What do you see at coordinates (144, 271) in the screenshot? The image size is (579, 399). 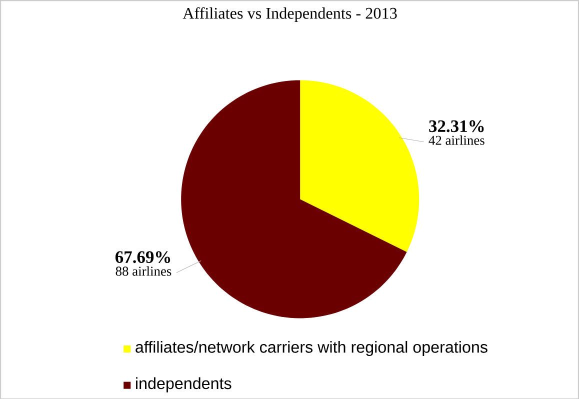 I see `text: 88 airlines` at bounding box center [144, 271].